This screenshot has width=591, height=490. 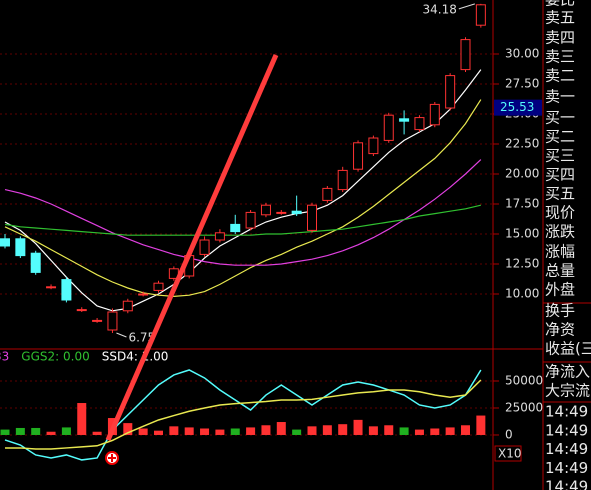 I want to click on quote-label: 卖二, so click(x=560, y=76).